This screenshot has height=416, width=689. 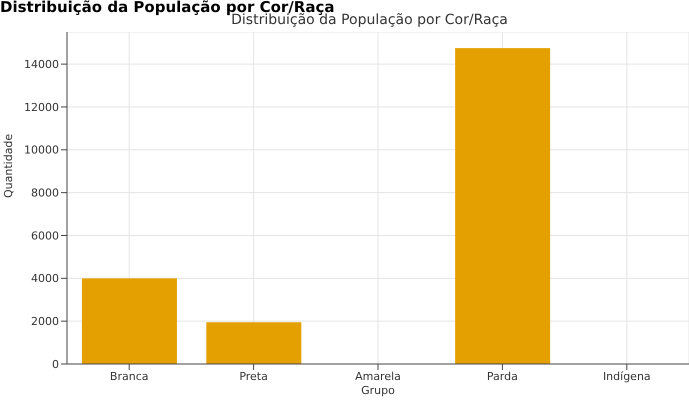 What do you see at coordinates (41, 107) in the screenshot?
I see `y-tick-label: 12000` at bounding box center [41, 107].